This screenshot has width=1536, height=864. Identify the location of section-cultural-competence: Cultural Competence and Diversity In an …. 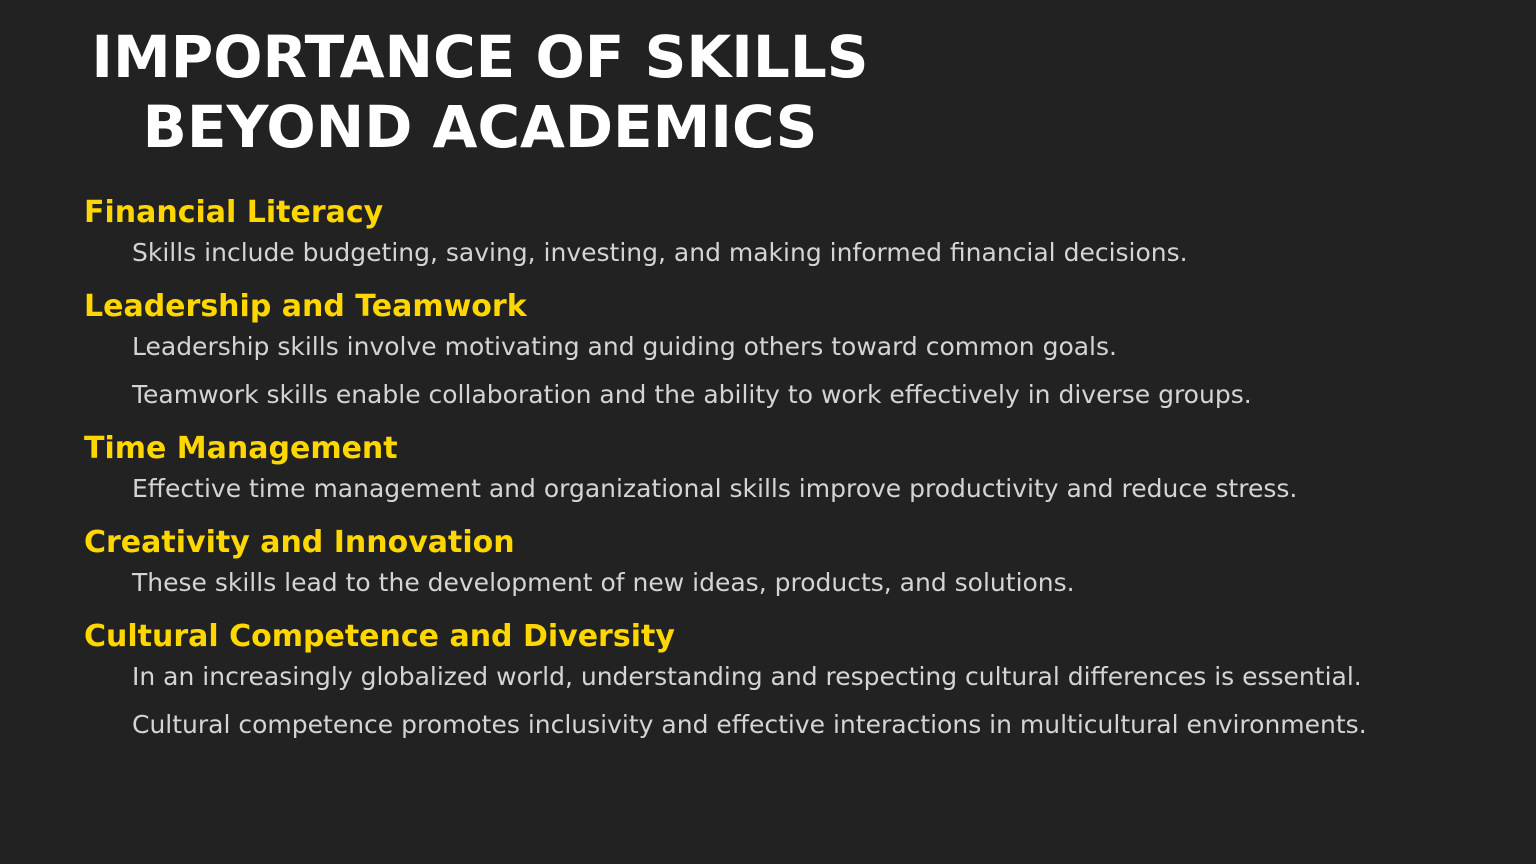
(804, 678).